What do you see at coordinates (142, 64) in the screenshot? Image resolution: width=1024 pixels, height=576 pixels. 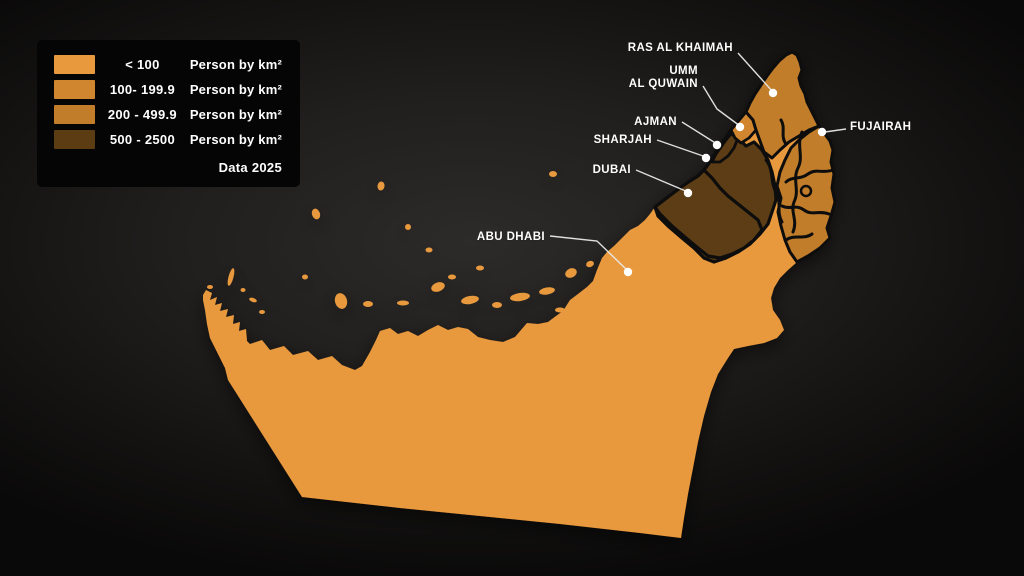 I see `legend-range: < 100` at bounding box center [142, 64].